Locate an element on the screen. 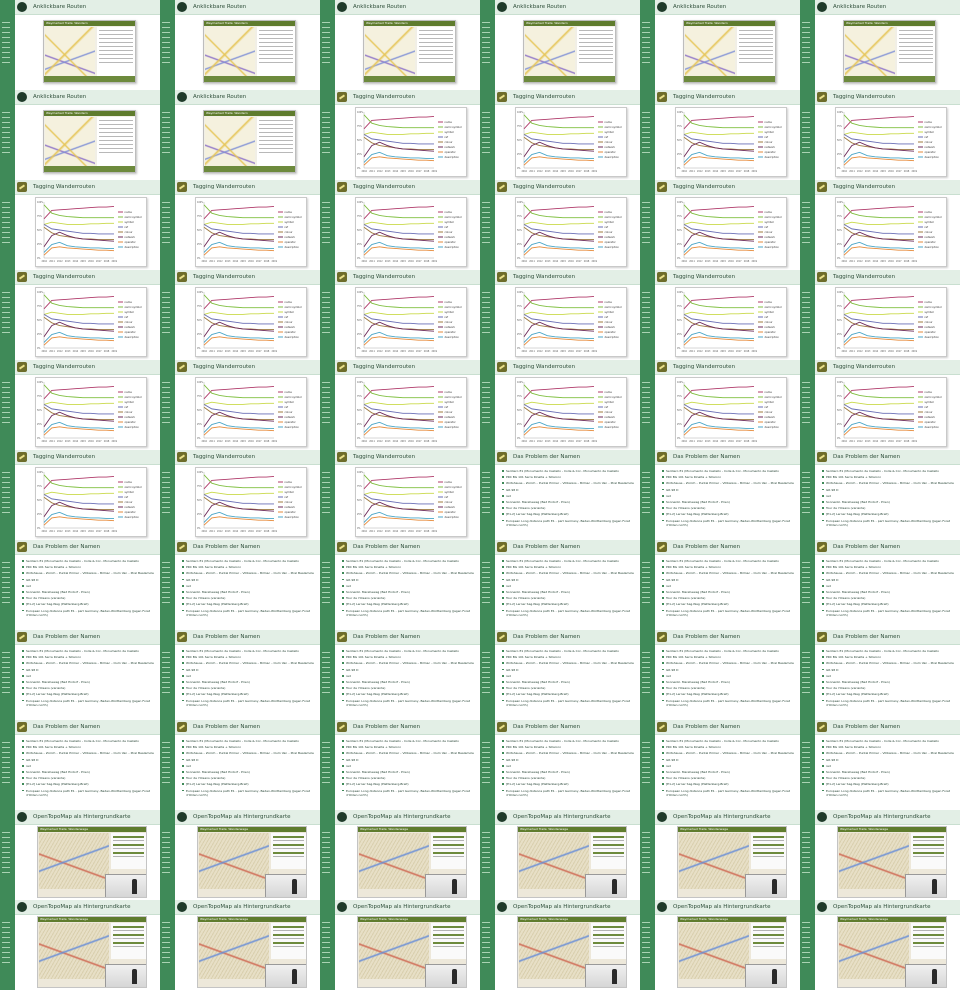  opentopomap-screenshot: Waymarked Trails: Wanderwege is located at coordinates (412, 862).